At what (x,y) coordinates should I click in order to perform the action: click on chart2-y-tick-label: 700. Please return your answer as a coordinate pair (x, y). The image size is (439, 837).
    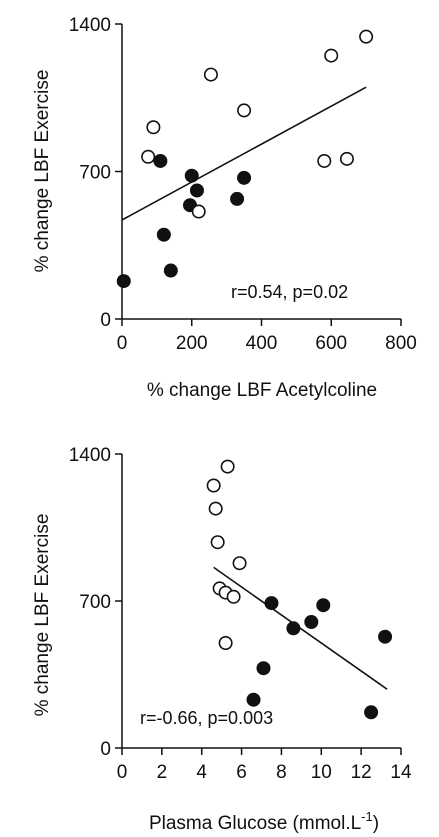
    Looking at the image, I should click on (95, 602).